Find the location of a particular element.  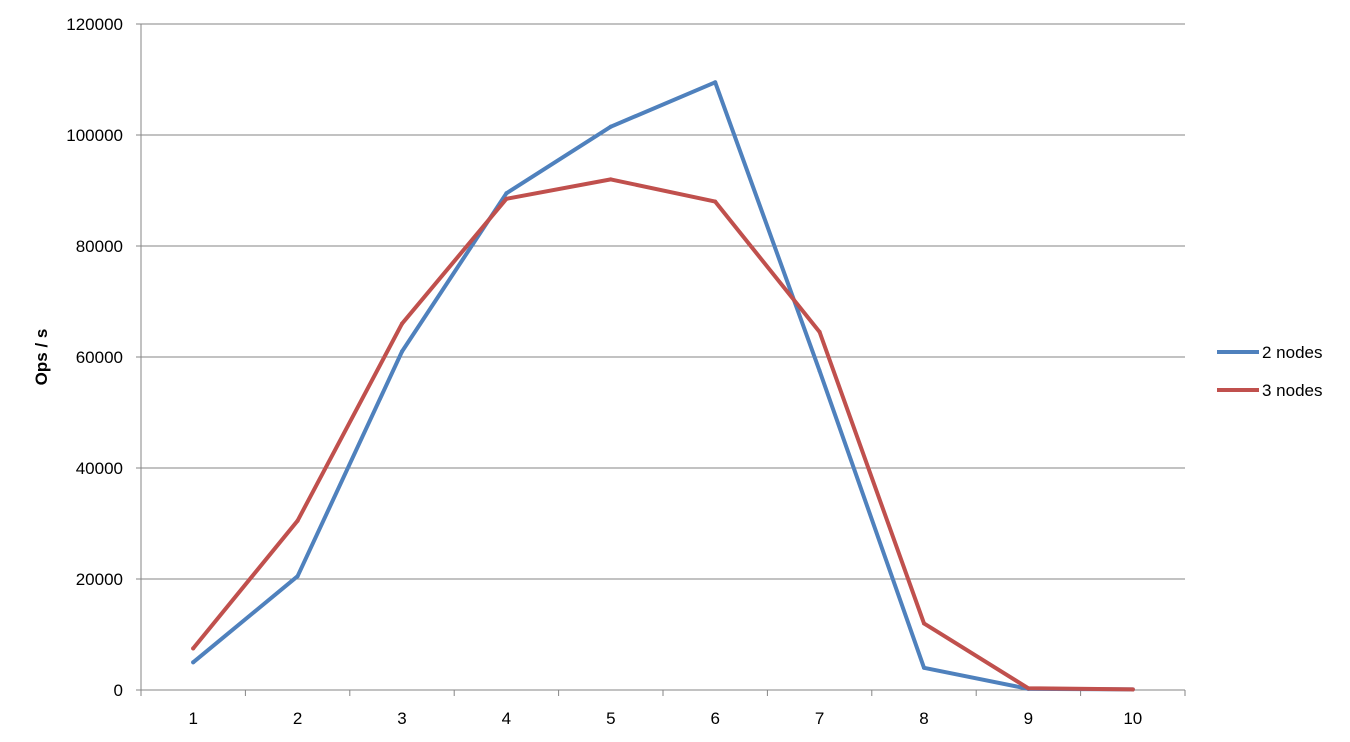

x-tick-label: 5 is located at coordinates (610, 718).